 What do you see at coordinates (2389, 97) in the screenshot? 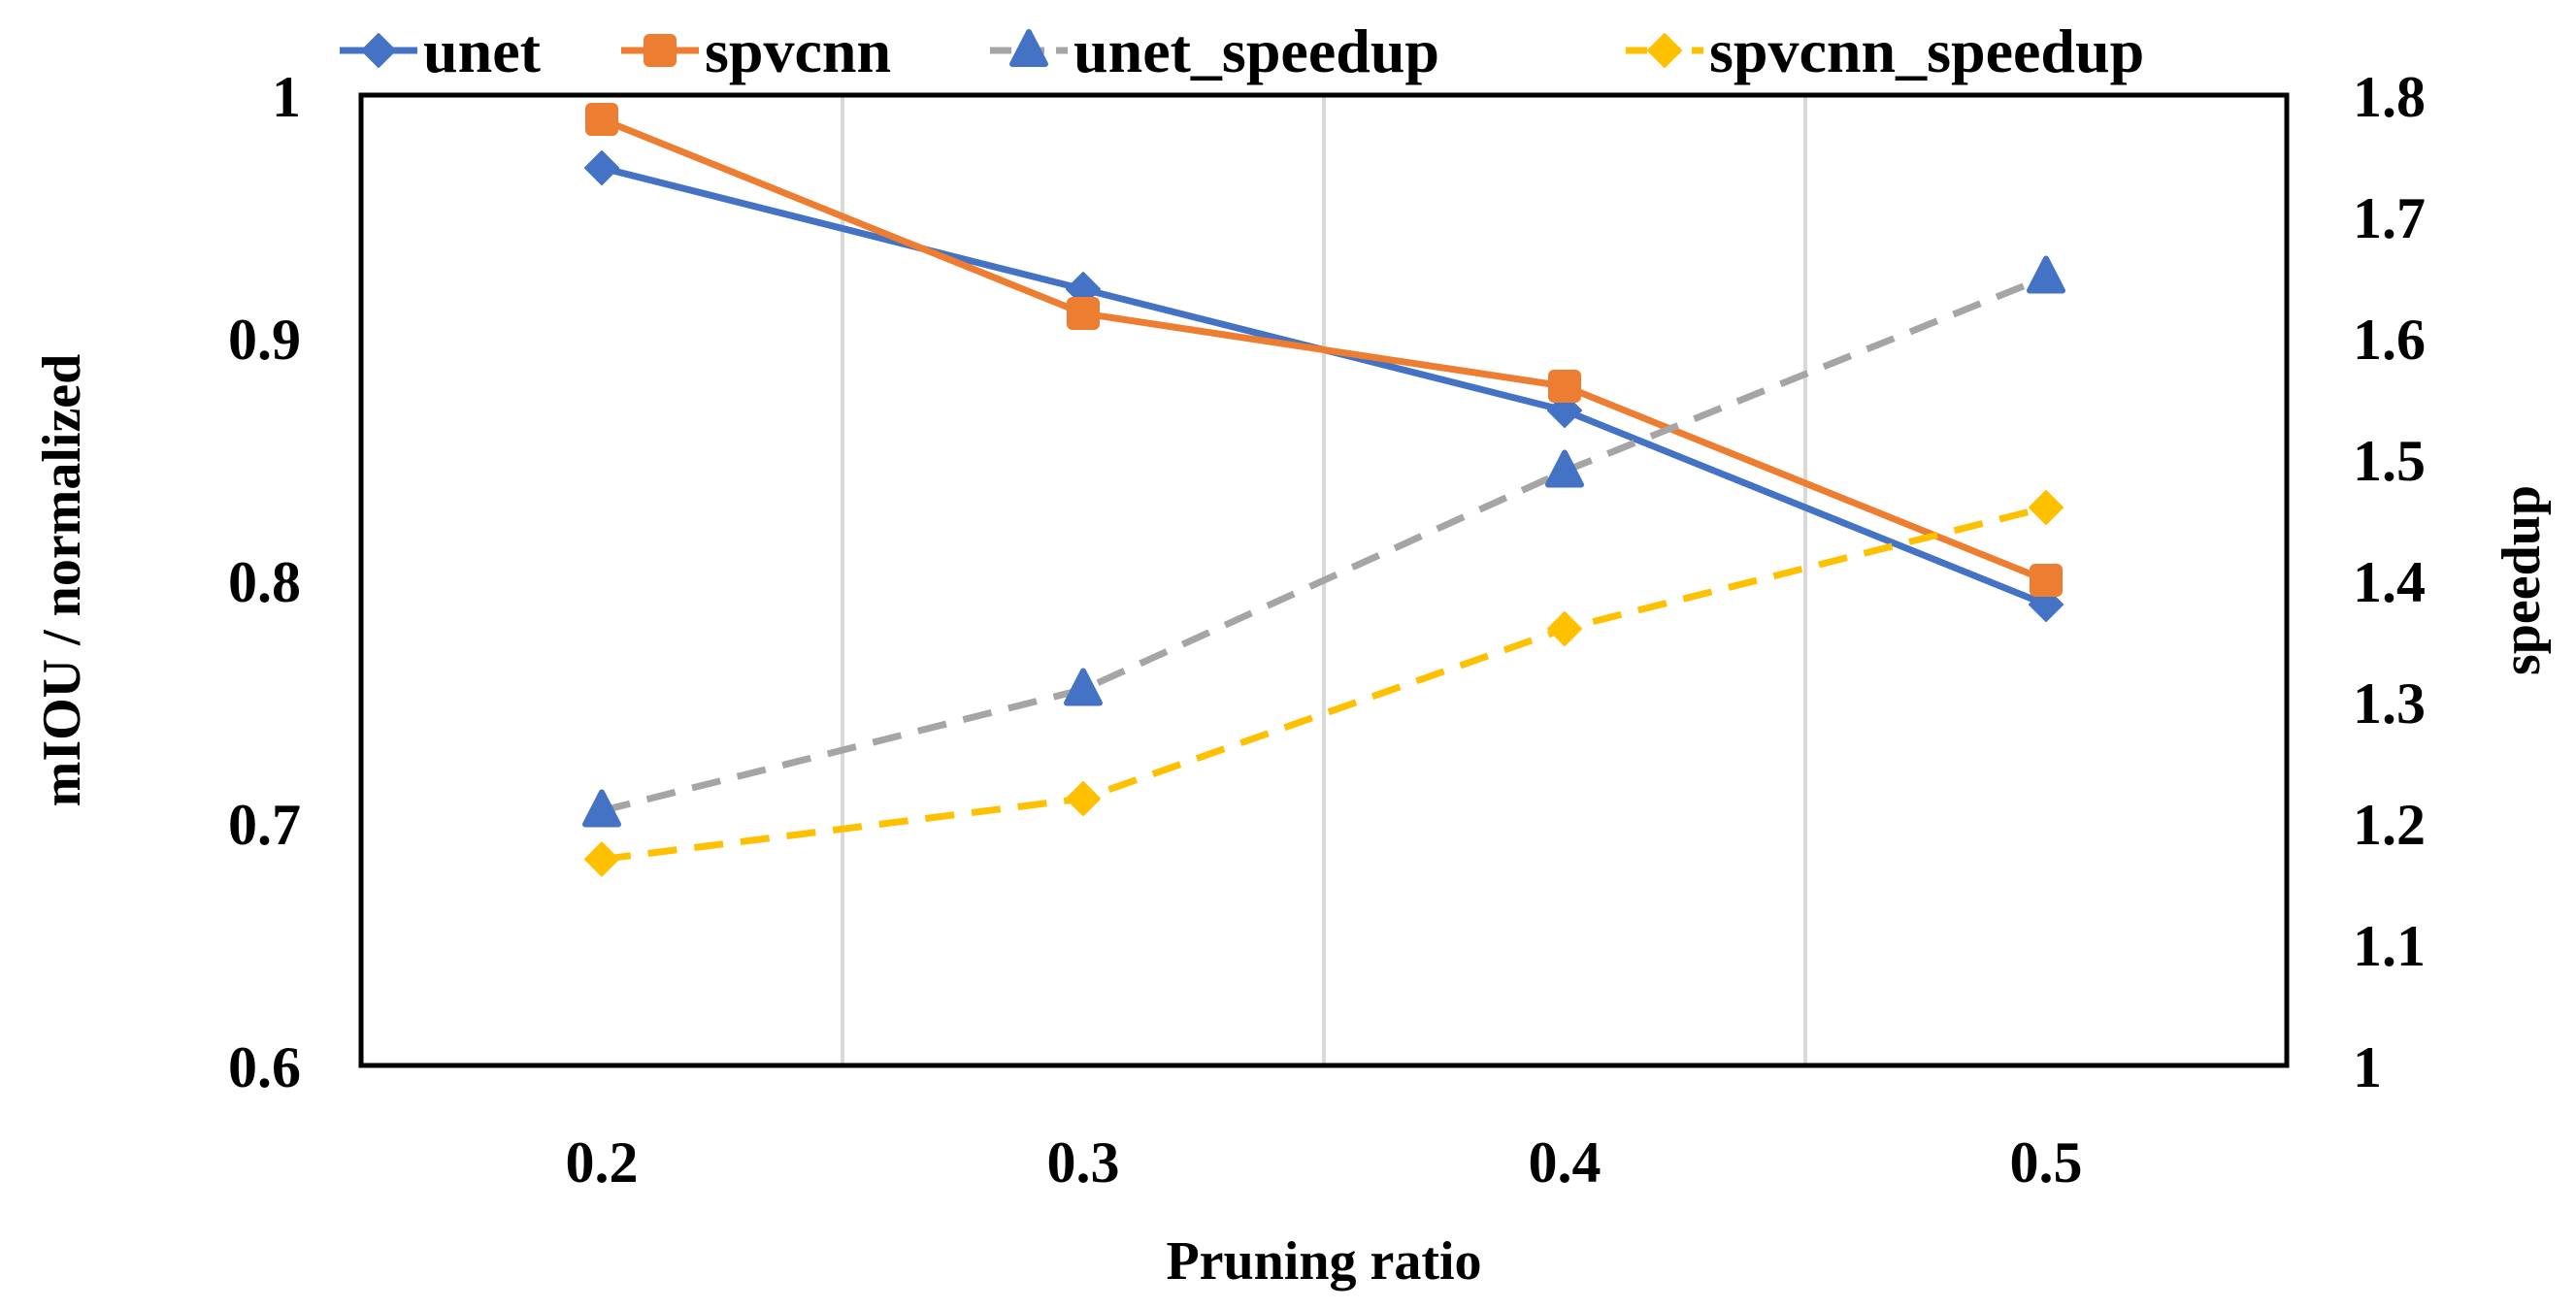
I see `y2-tick-label: 1.8` at bounding box center [2389, 97].